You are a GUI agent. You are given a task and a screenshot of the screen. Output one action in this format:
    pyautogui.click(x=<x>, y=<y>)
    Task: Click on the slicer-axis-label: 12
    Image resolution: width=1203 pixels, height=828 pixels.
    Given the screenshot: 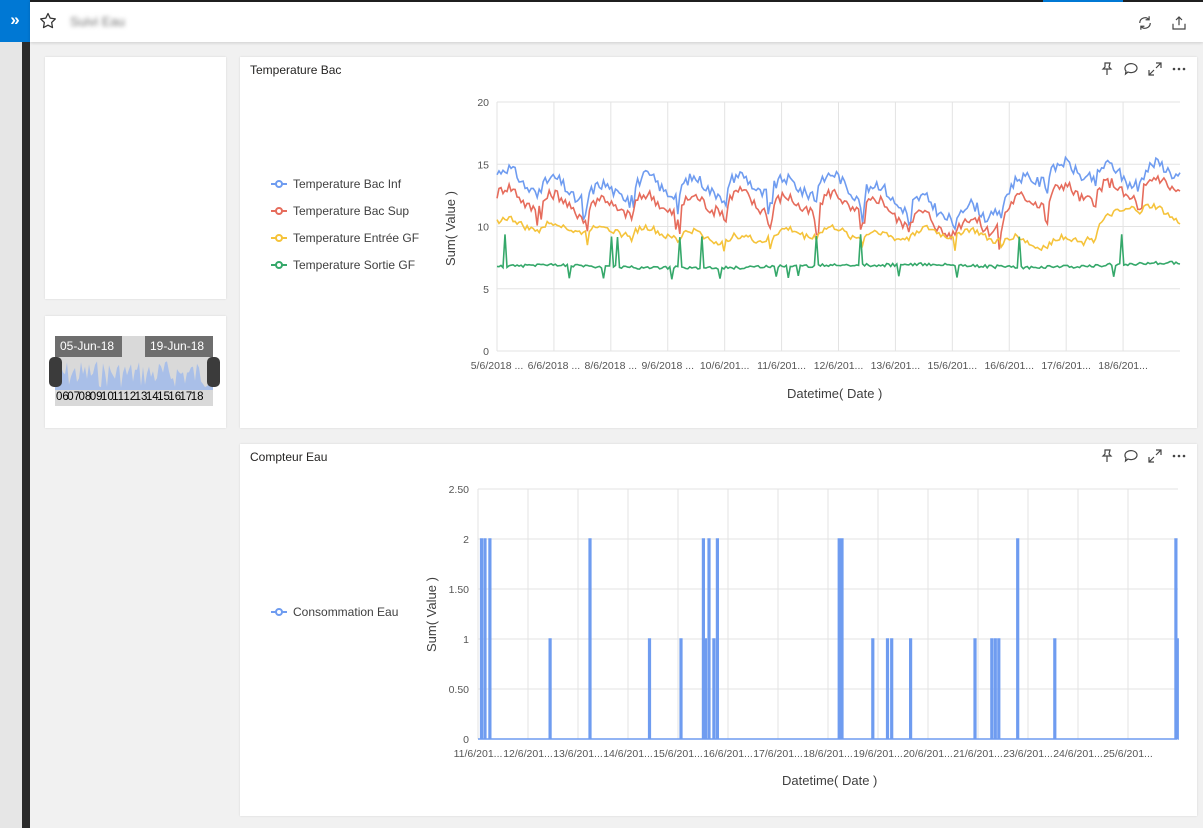 What is the action you would take?
    pyautogui.click(x=130, y=397)
    